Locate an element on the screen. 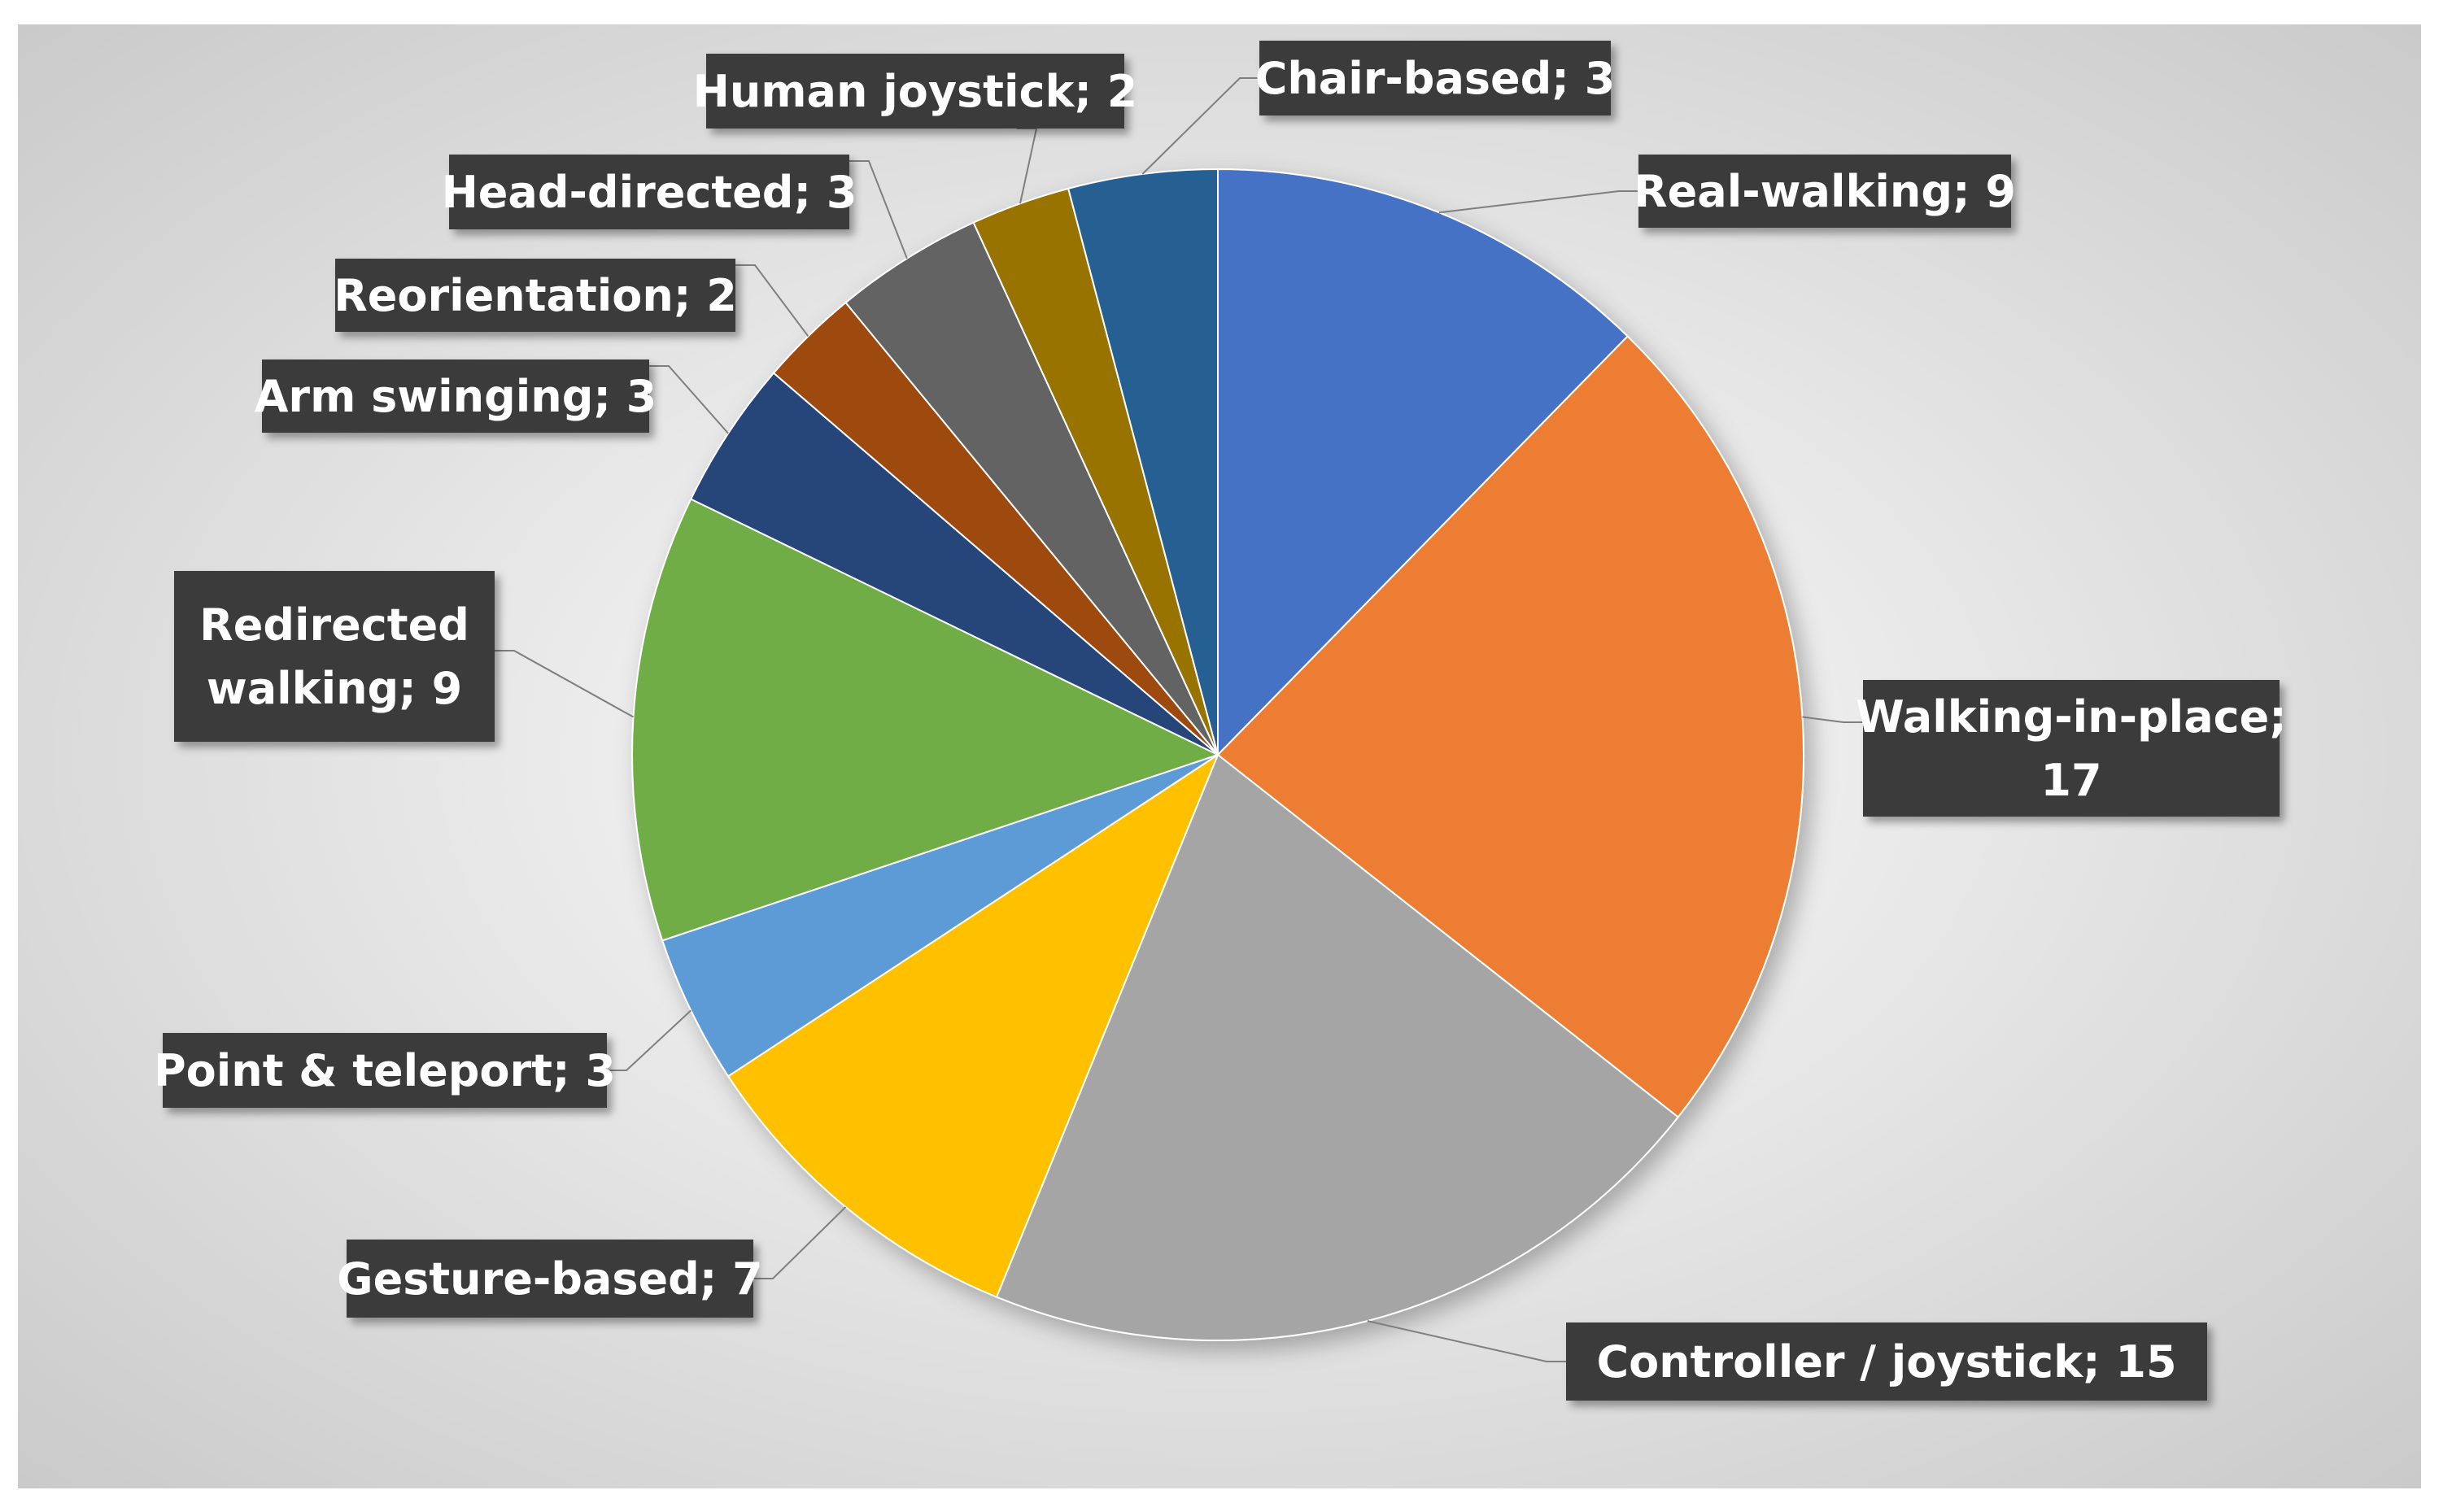 This screenshot has height=1512, width=2439. pie-slice-arm-swinging is located at coordinates (954, 564).